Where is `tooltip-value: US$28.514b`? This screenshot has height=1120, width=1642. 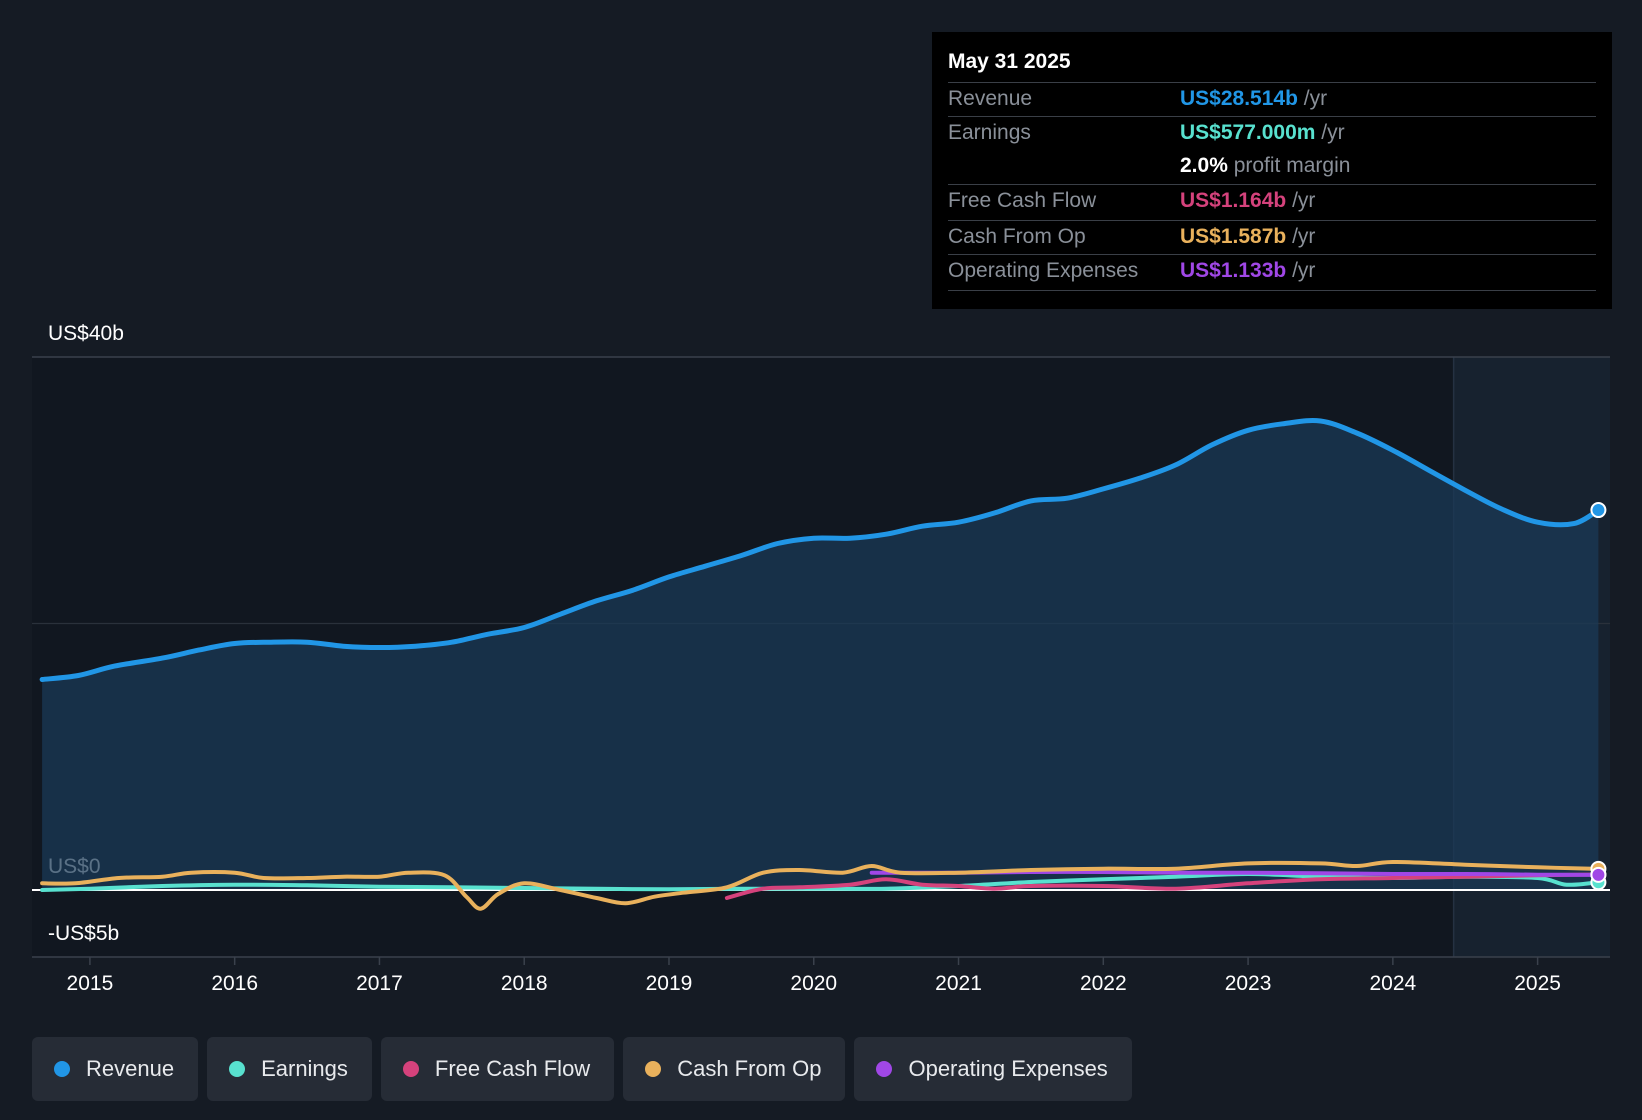 tooltip-value: US$28.514b is located at coordinates (1239, 98).